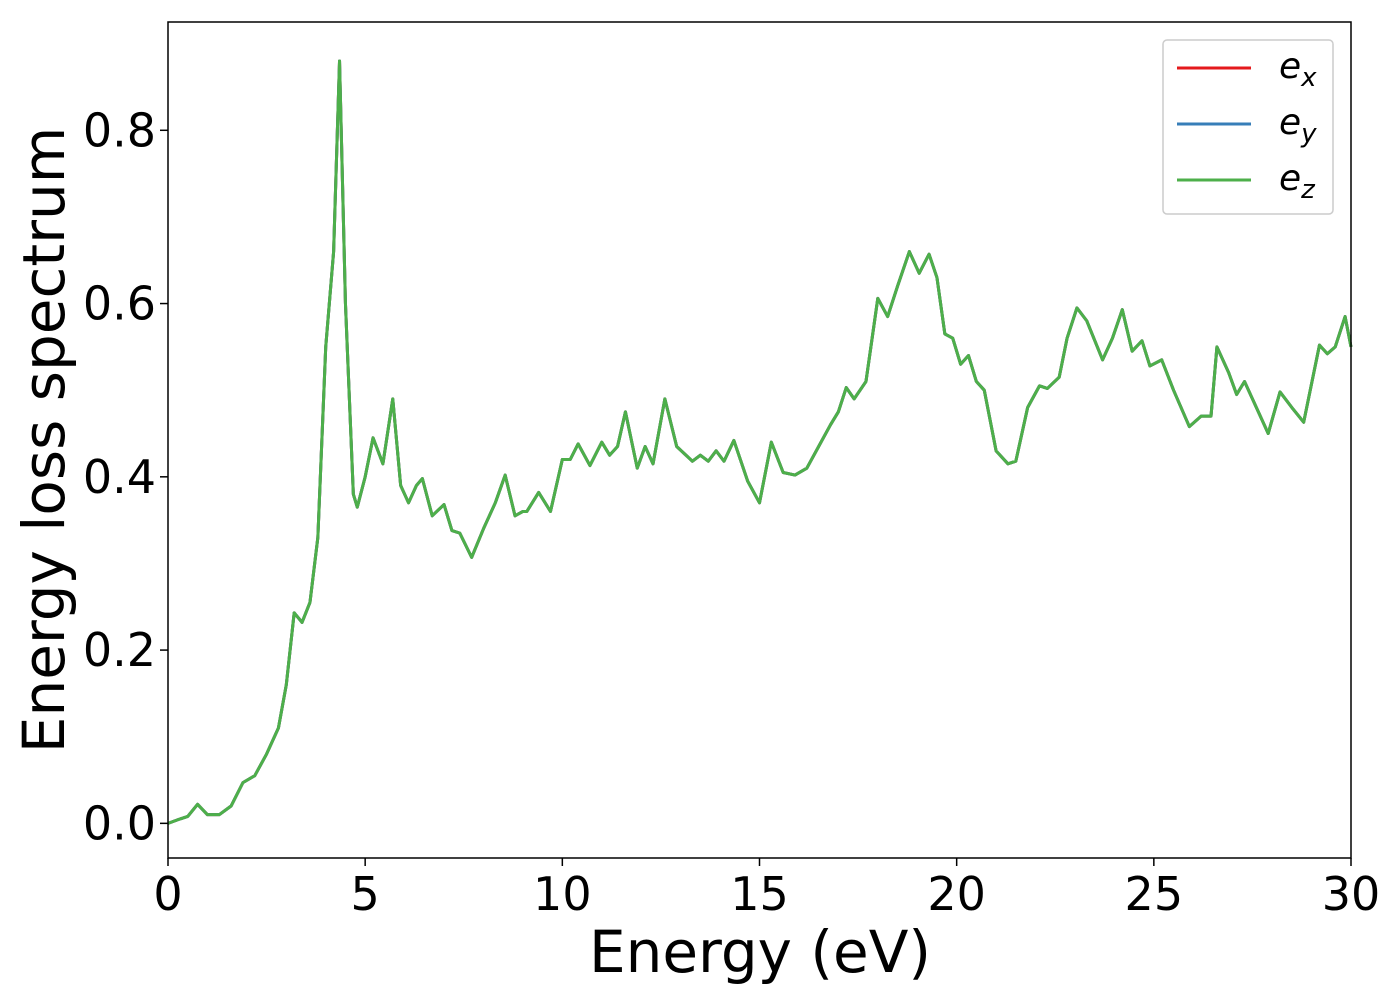 The image size is (1400, 1000). Describe the element at coordinates (44, 440) in the screenshot. I see `y-axis-label: Energy loss spectrum` at that location.